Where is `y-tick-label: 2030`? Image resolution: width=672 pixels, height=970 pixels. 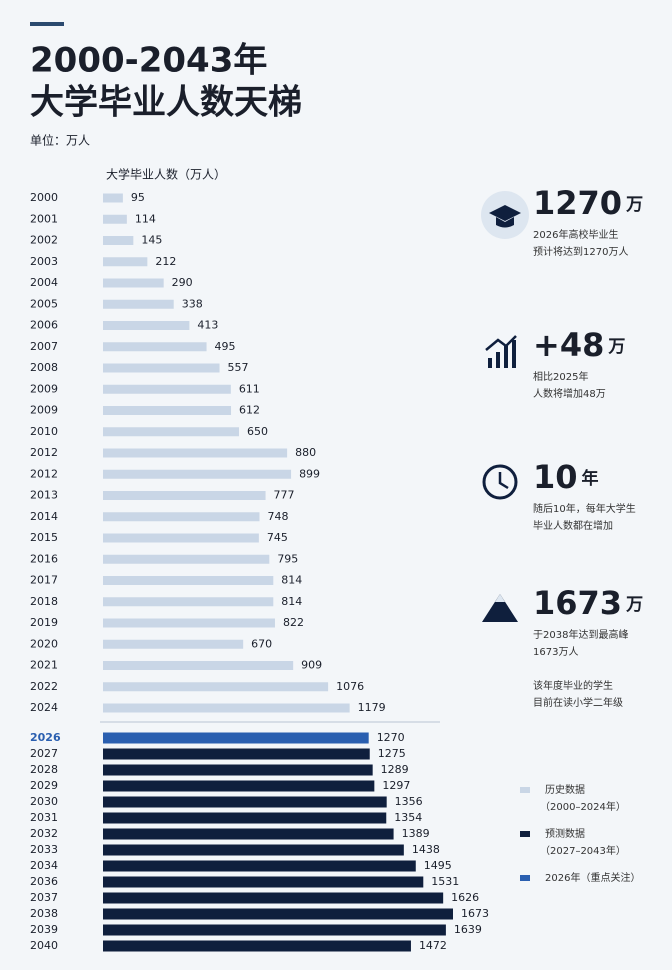 y-tick-label: 2030 is located at coordinates (44, 801).